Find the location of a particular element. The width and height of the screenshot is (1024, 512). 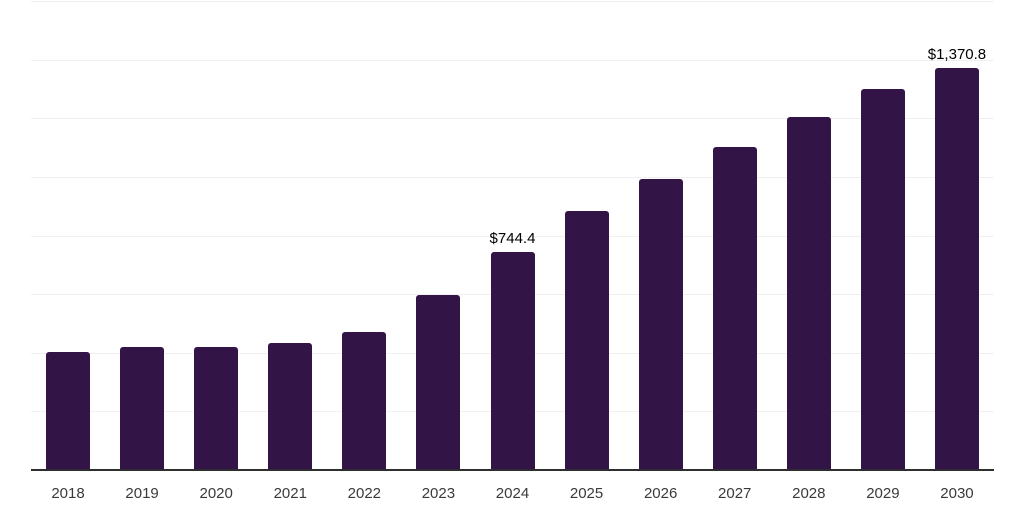

data-label-2024: $744.4 is located at coordinates (512, 238).